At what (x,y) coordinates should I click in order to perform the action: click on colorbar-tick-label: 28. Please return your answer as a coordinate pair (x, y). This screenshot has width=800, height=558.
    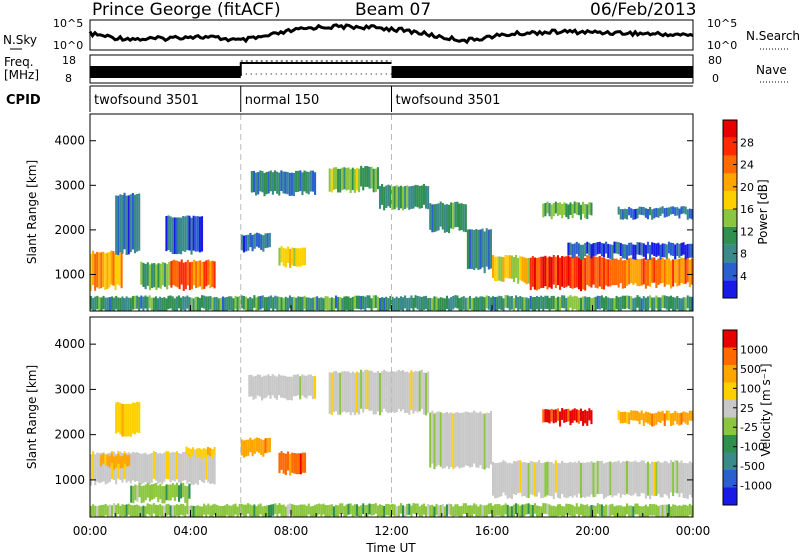
    Looking at the image, I should click on (747, 142).